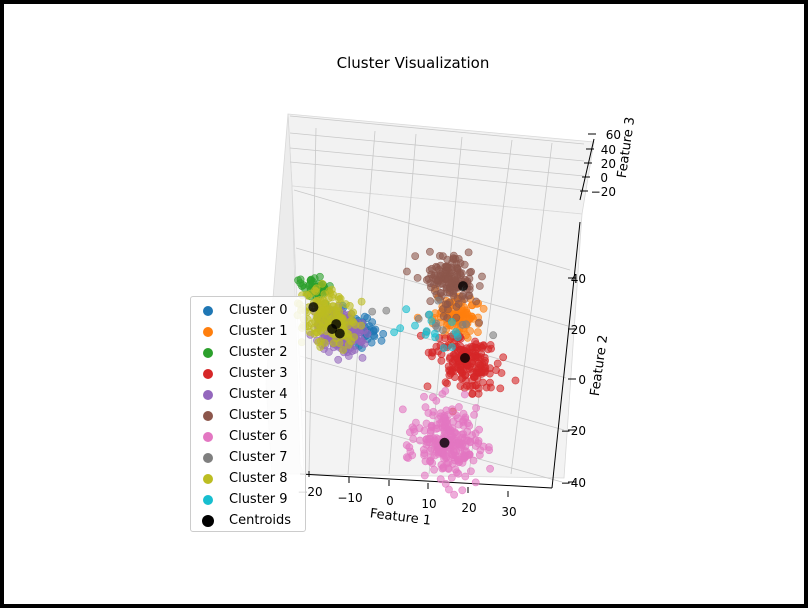 This screenshot has height=608, width=808. I want to click on z-tick-label: 60, so click(613, 135).